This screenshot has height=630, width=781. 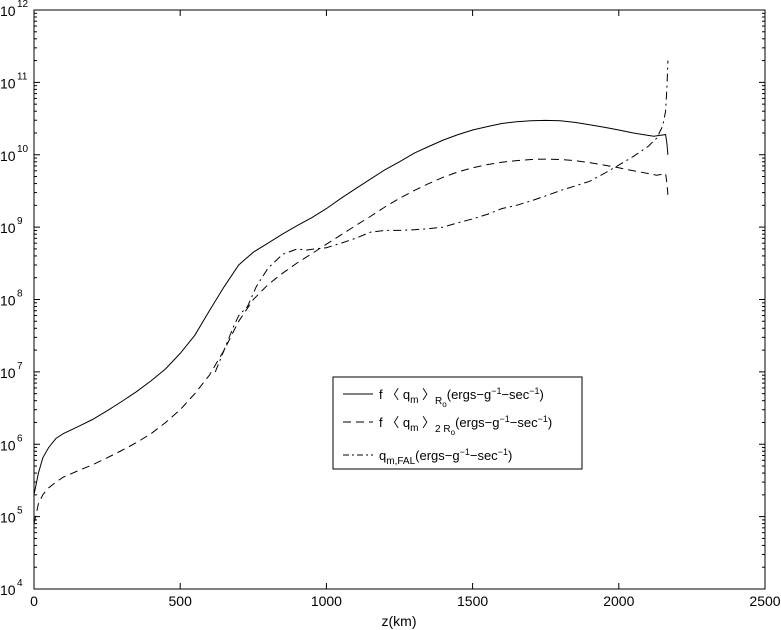 I want to click on y-tick-label: 10 4, so click(x=11, y=588).